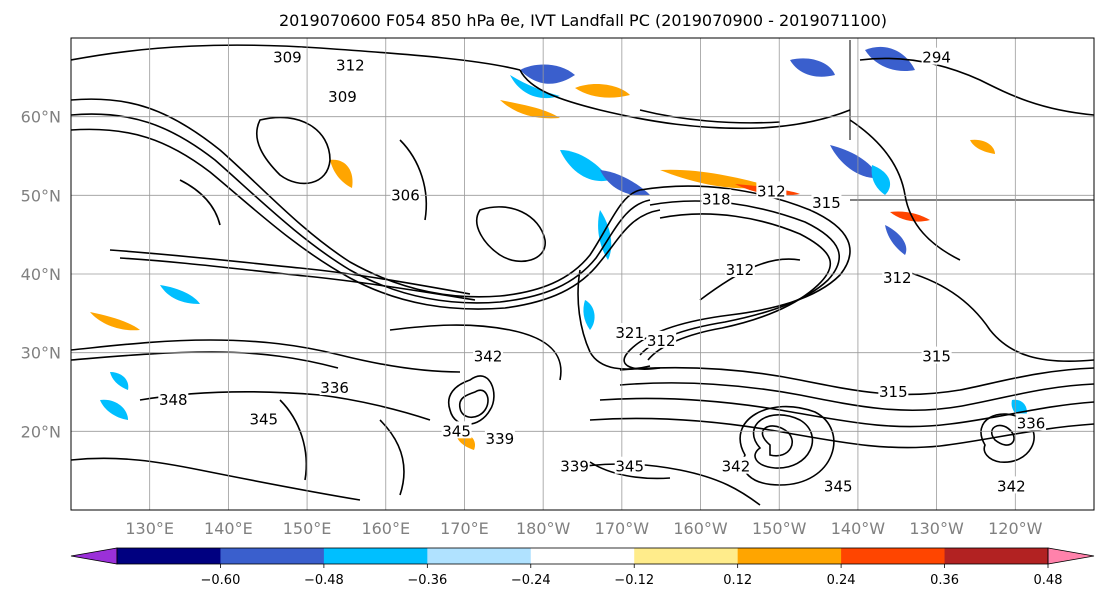 The height and width of the screenshot is (603, 1105). What do you see at coordinates (149, 528) in the screenshot?
I see `x-tick-label: 130°E` at bounding box center [149, 528].